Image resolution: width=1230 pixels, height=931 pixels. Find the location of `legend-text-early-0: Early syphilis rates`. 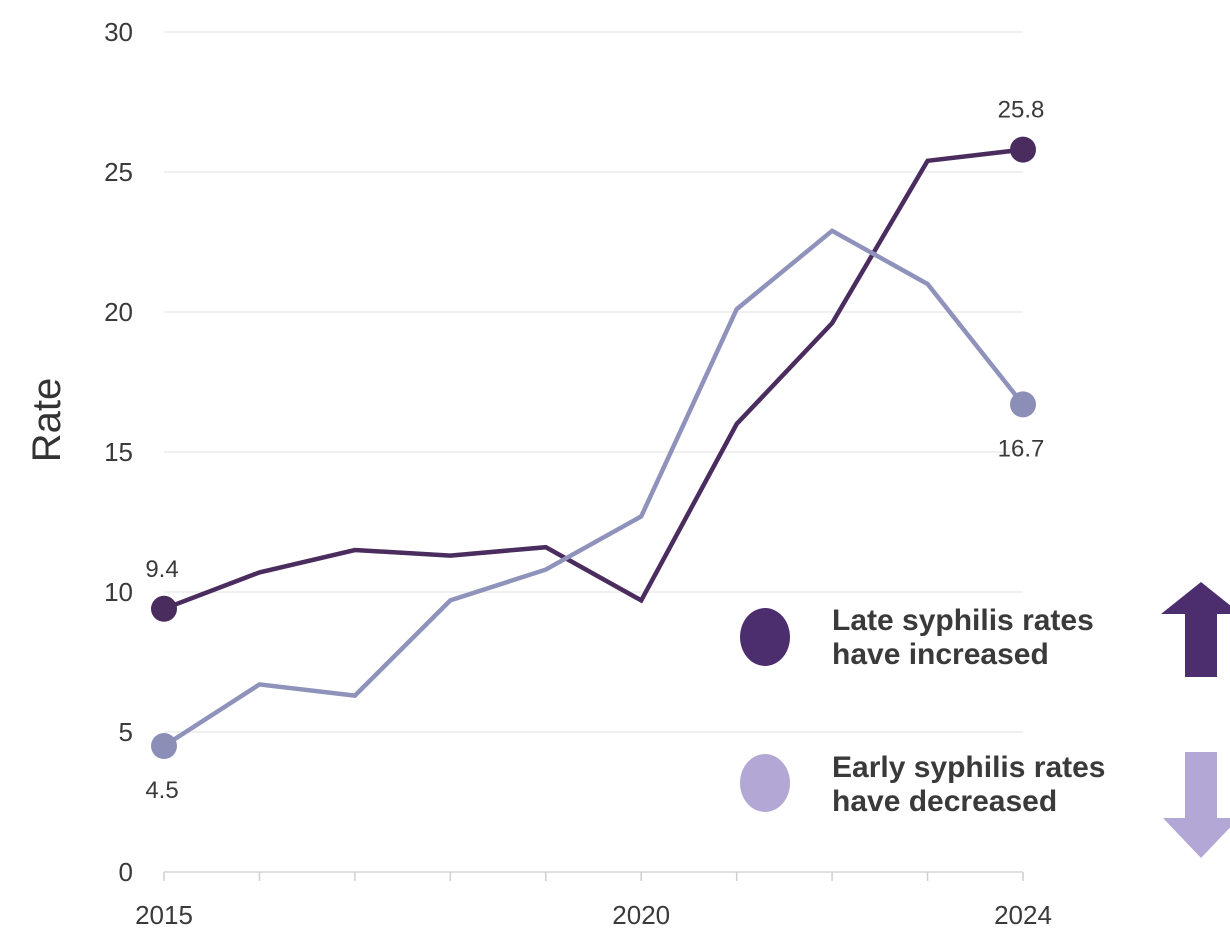

legend-text-early-0: Early syphilis rates is located at coordinates (969, 767).